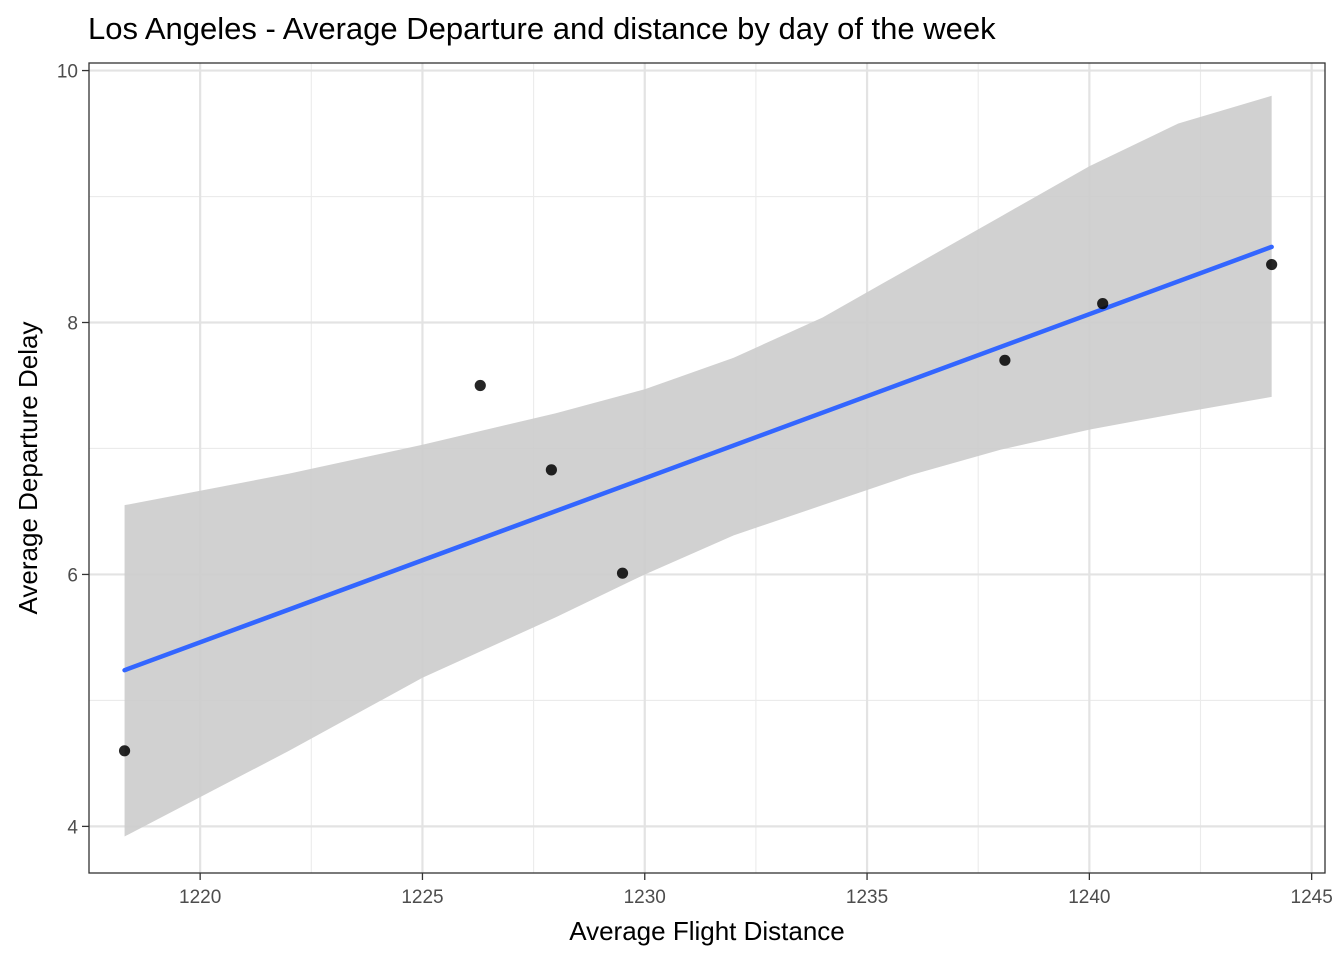 The width and height of the screenshot is (1344, 960). What do you see at coordinates (1089, 897) in the screenshot?
I see `x-tick-label: 1240` at bounding box center [1089, 897].